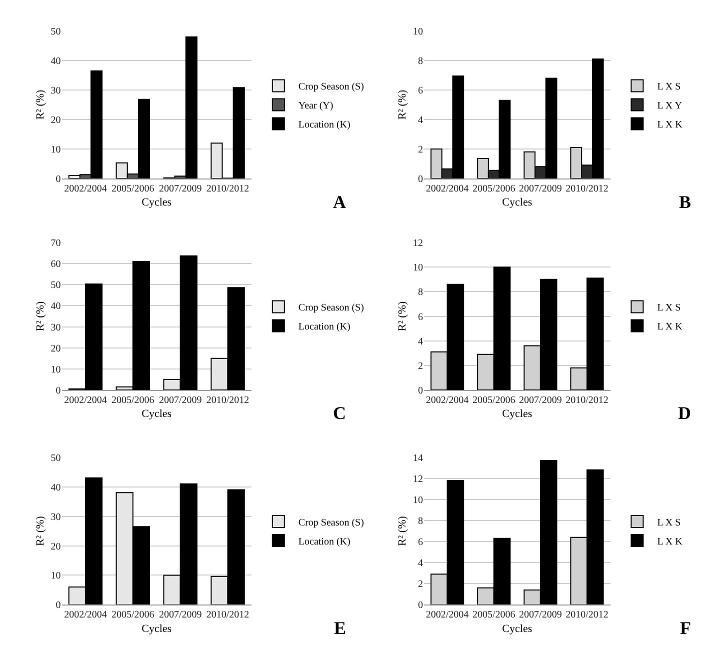 This screenshot has height=672, width=710. I want to click on legend-label: Year (Y), so click(316, 106).